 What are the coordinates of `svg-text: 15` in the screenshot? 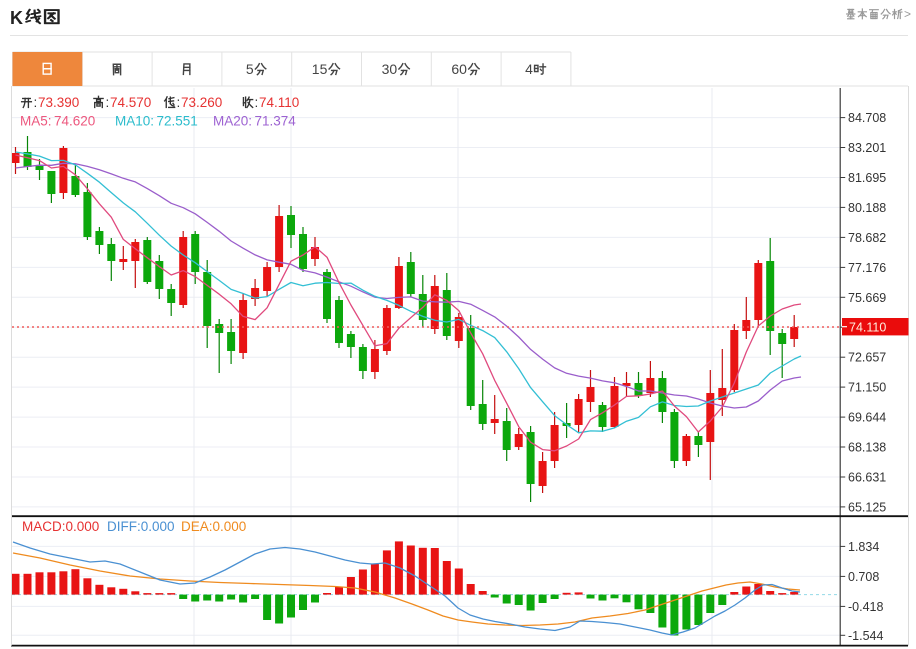 It's located at (320, 69).